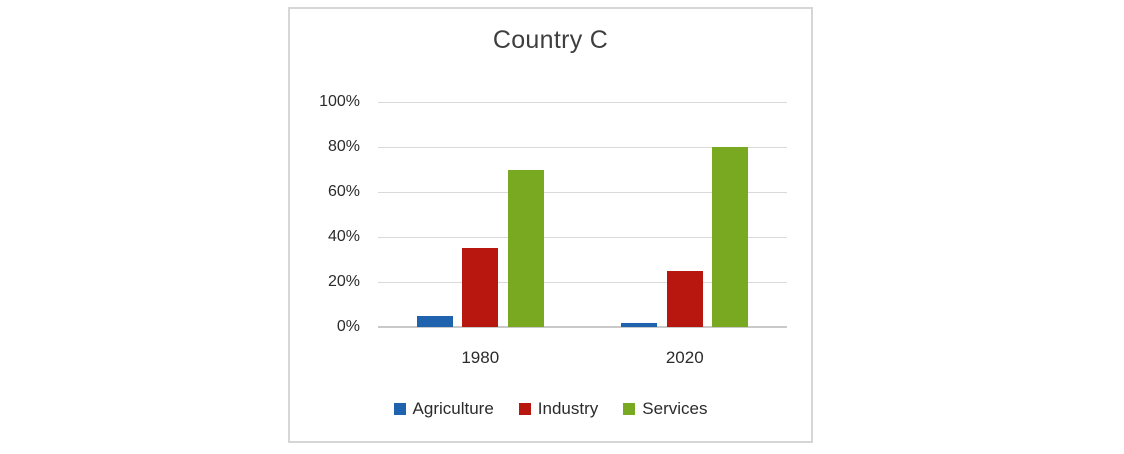  Describe the element at coordinates (550, 40) in the screenshot. I see `chart-title: Country C` at that location.